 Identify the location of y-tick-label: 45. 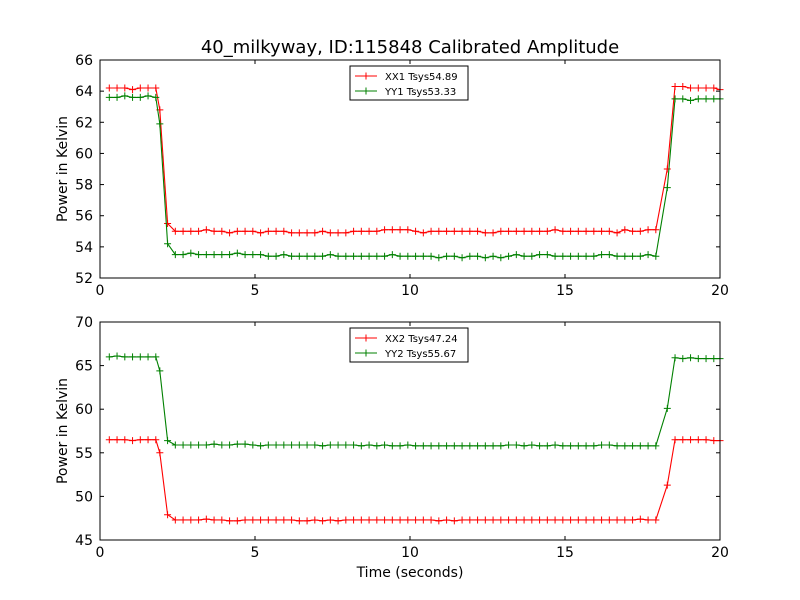
(84, 541).